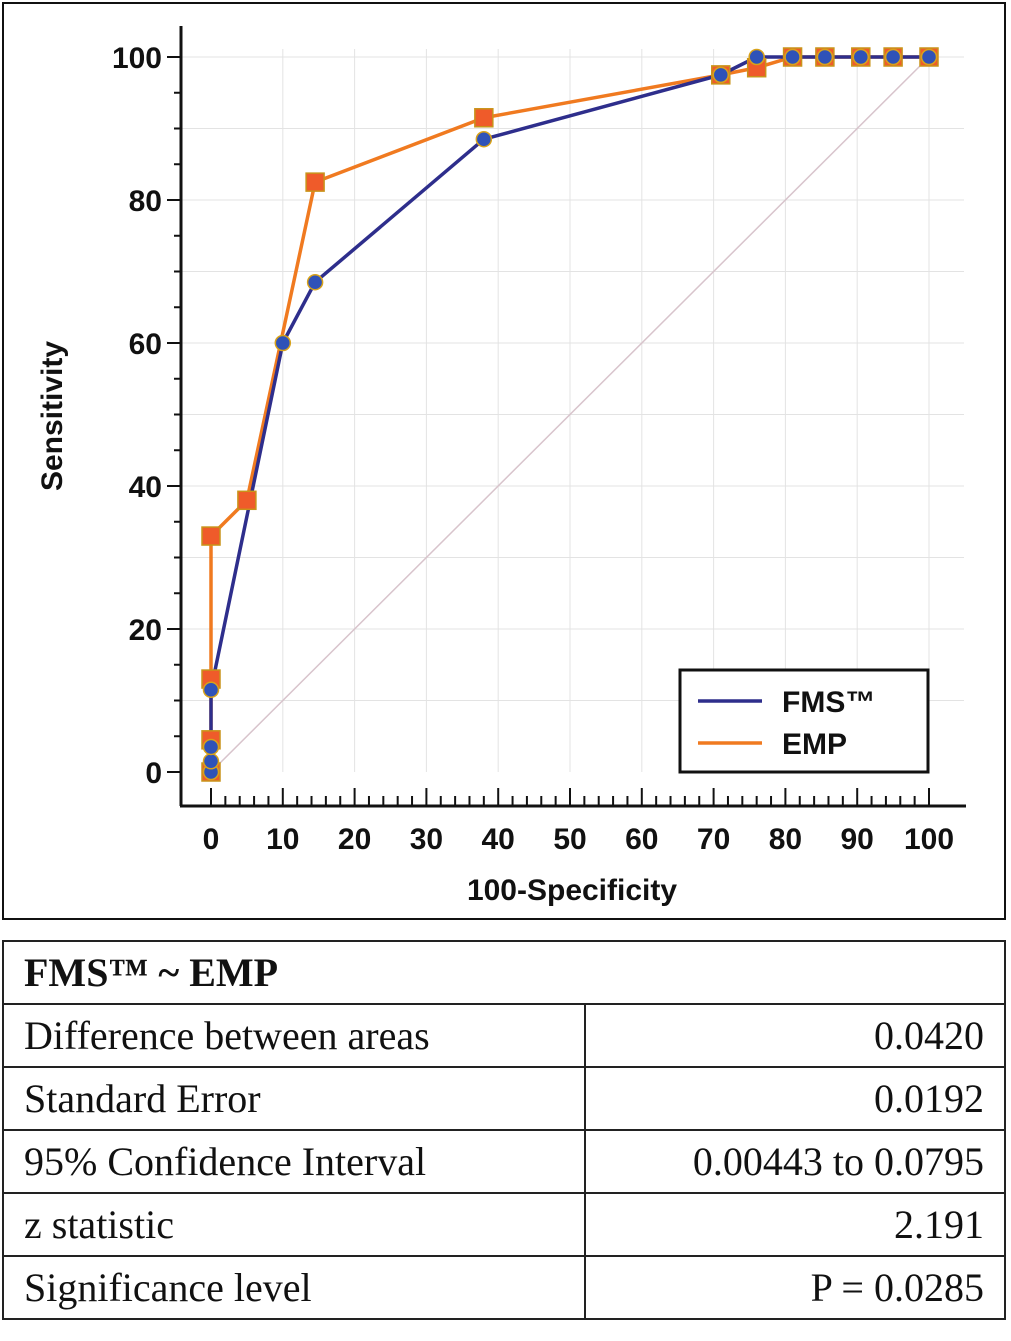 The image size is (1011, 1341). What do you see at coordinates (814, 744) in the screenshot?
I see `legend-label-emp: EMP` at bounding box center [814, 744].